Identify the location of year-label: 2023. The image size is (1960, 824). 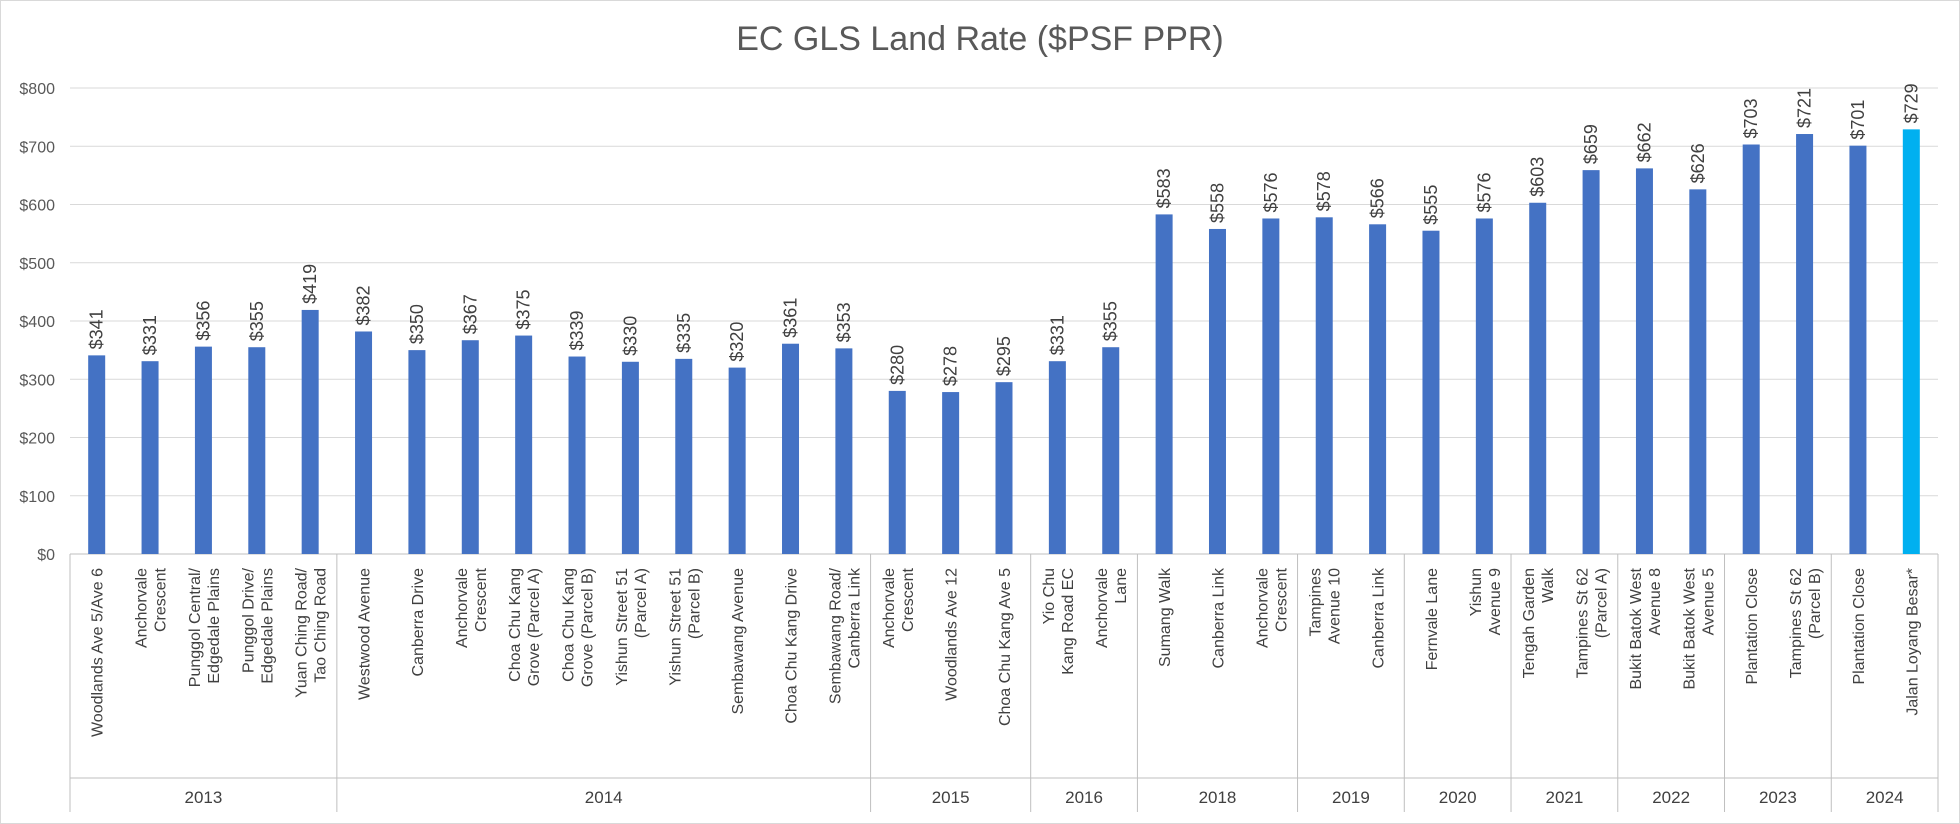
(1778, 797).